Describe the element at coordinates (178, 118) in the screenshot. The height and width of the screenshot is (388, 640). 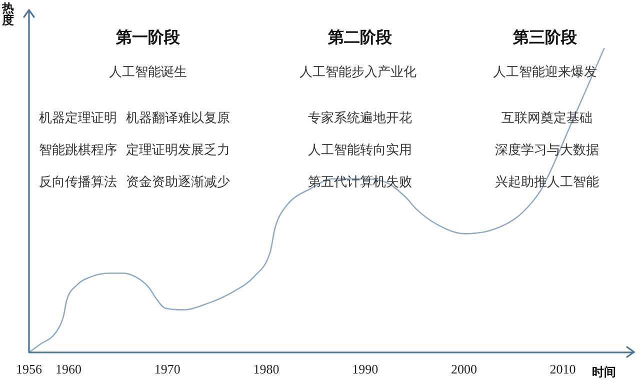
I see `annotation: 机器翻译难以复原` at that location.